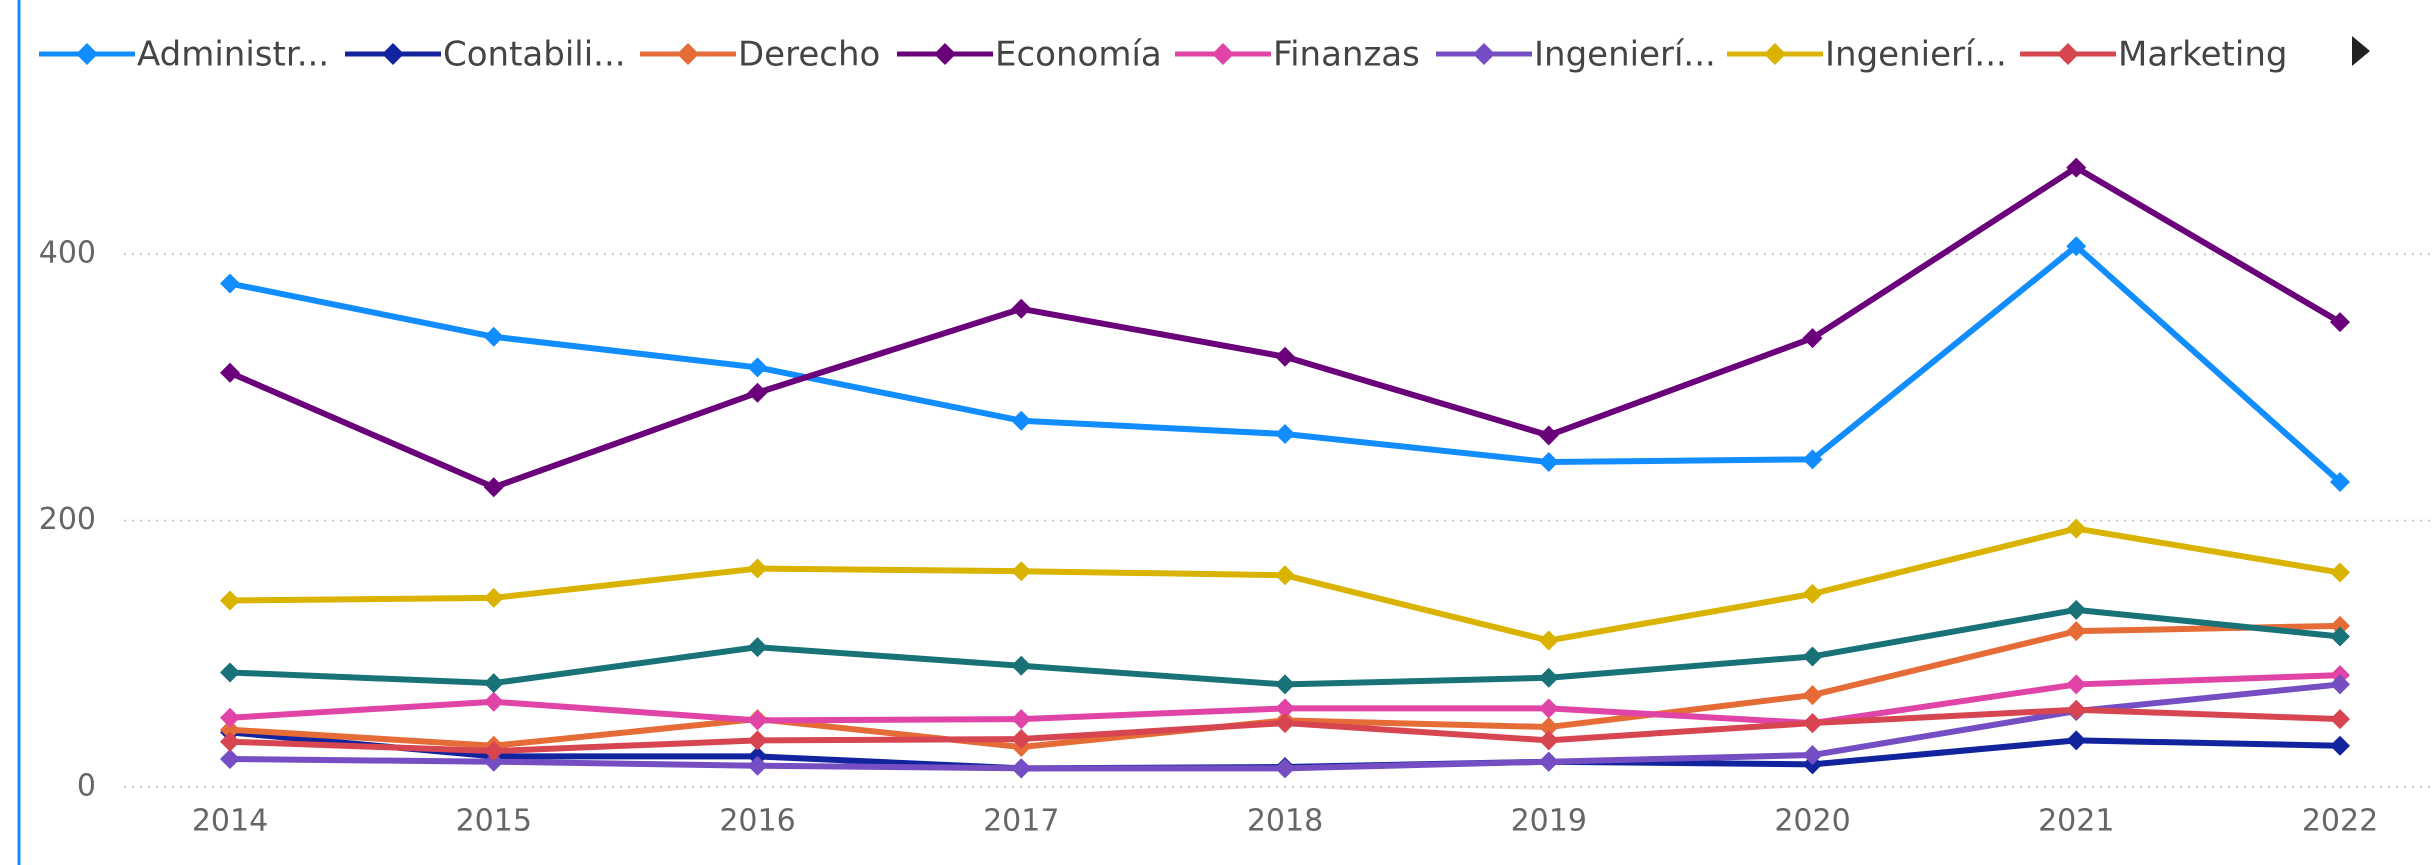 This screenshot has width=2433, height=865. I want to click on x-tick-label: 2016, so click(757, 821).